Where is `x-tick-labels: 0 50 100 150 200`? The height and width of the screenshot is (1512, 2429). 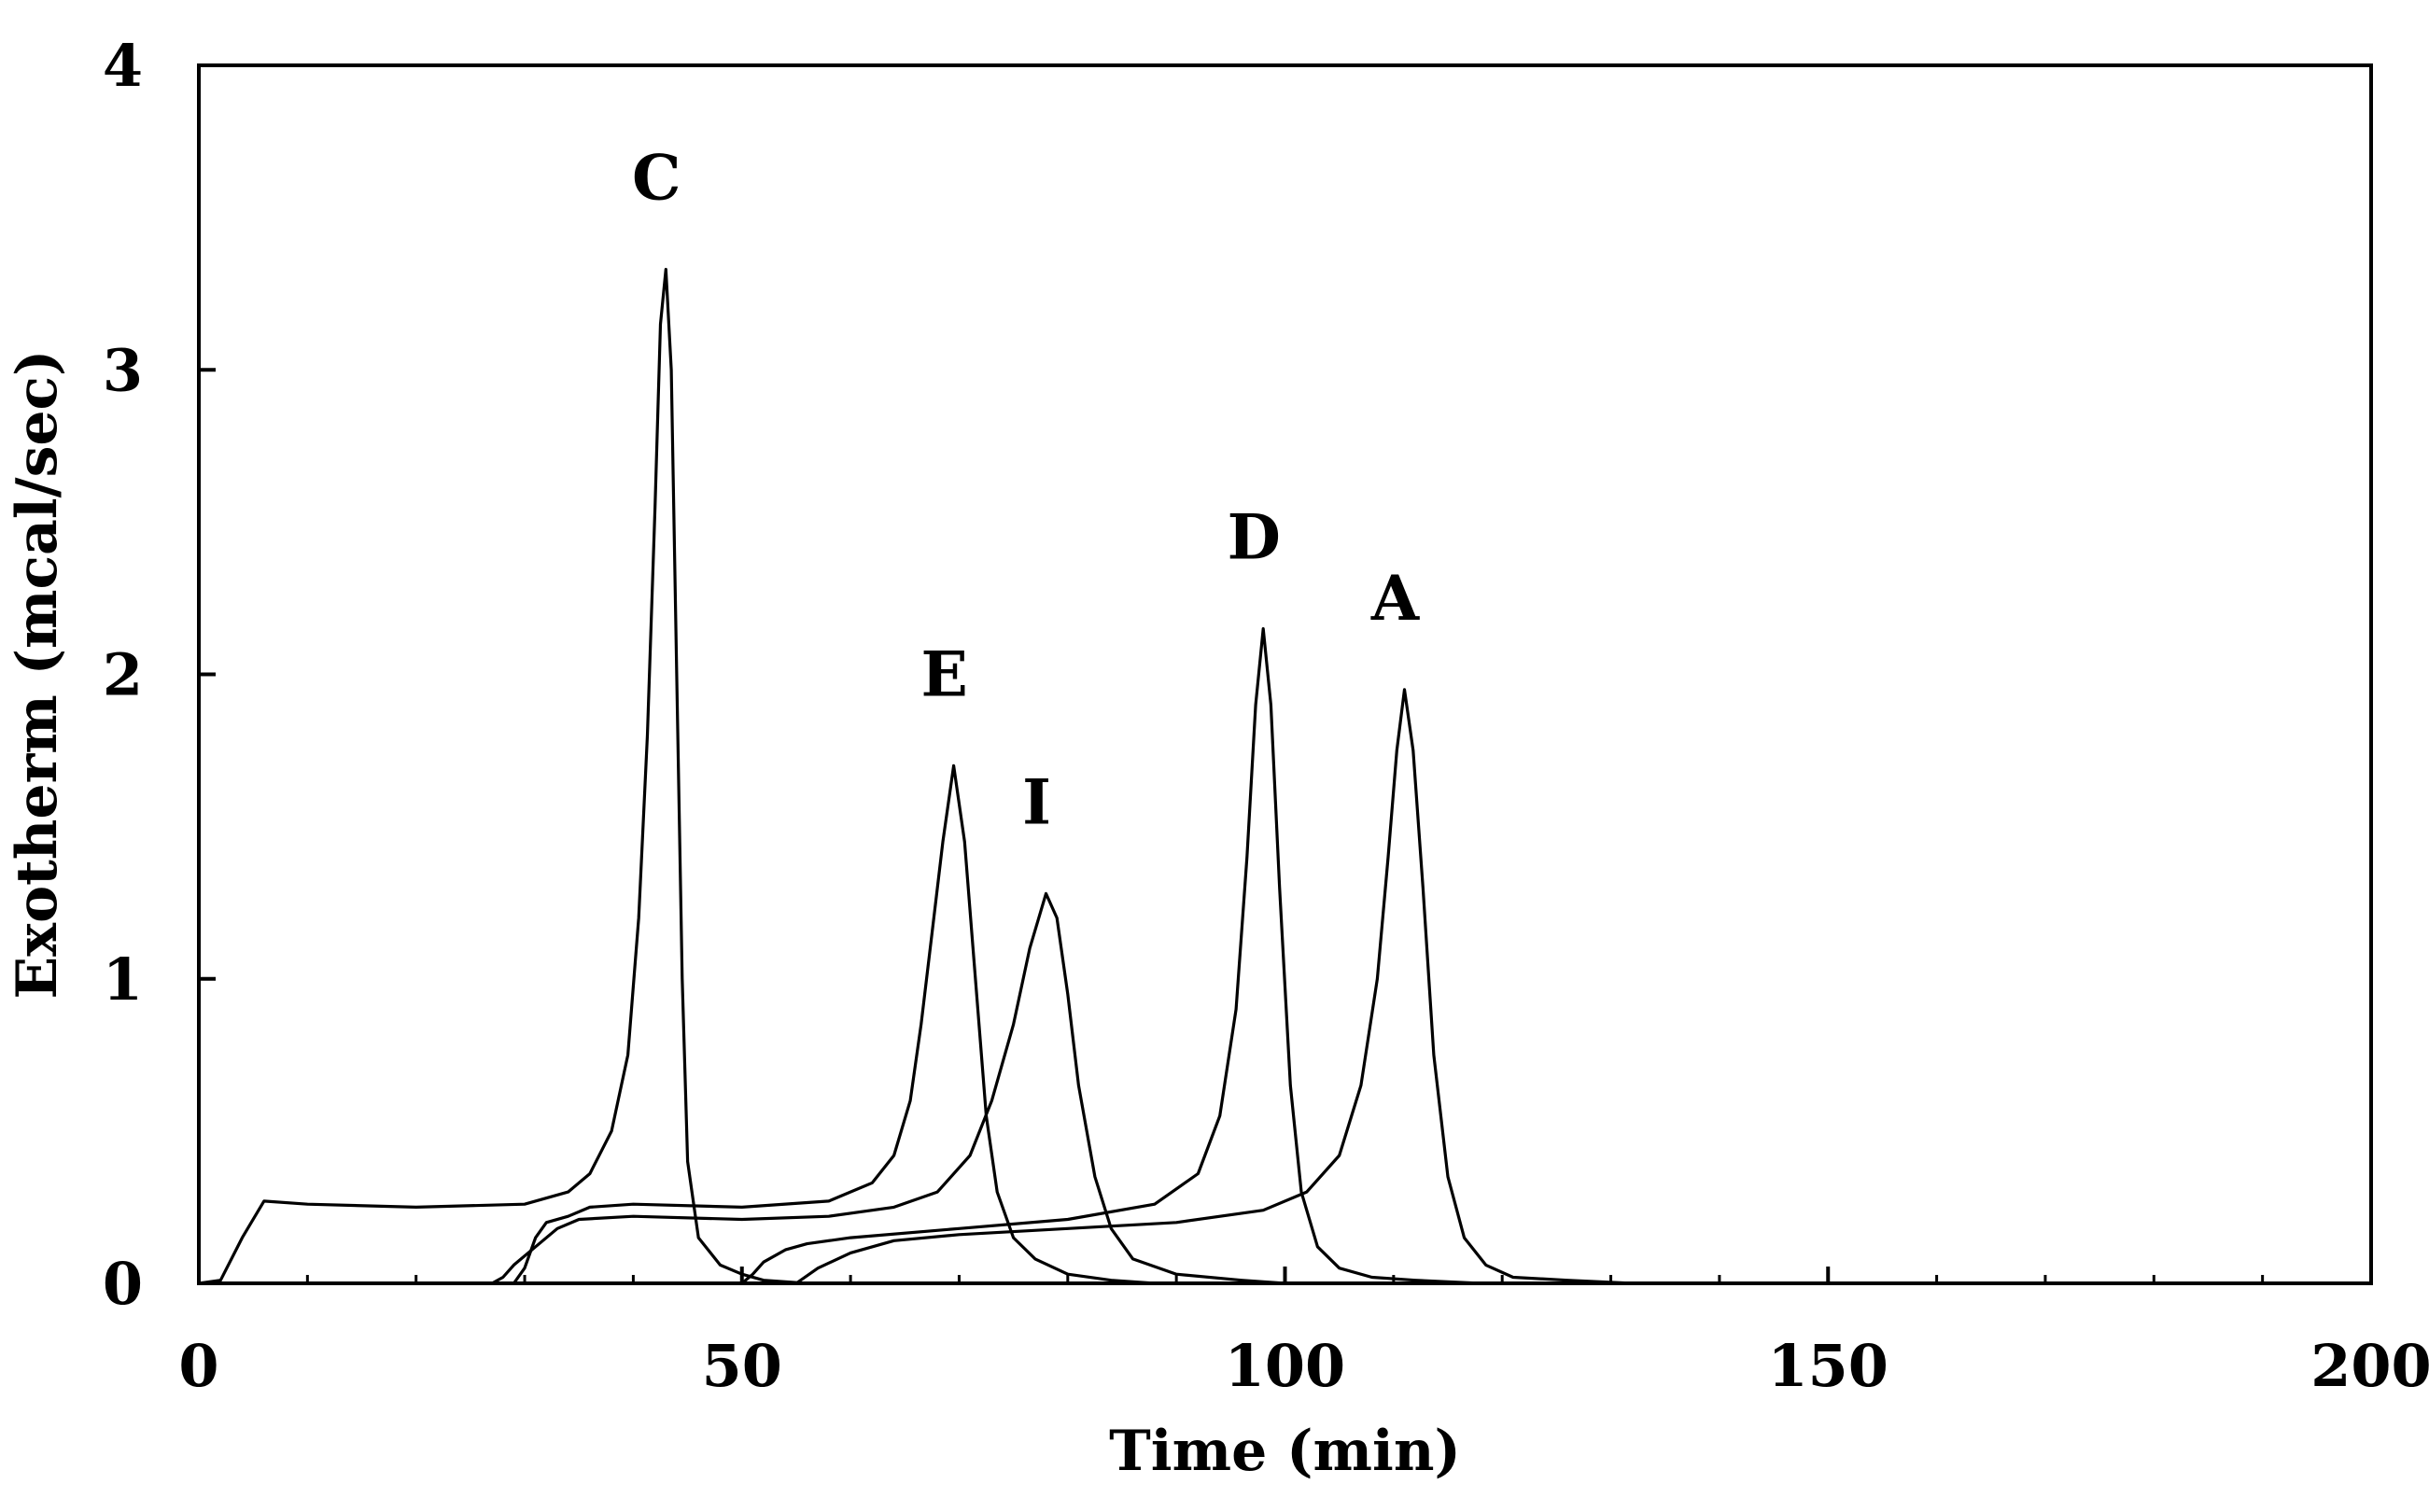
x-tick-labels: 0 50 100 150 200 is located at coordinates (1303, 1366).